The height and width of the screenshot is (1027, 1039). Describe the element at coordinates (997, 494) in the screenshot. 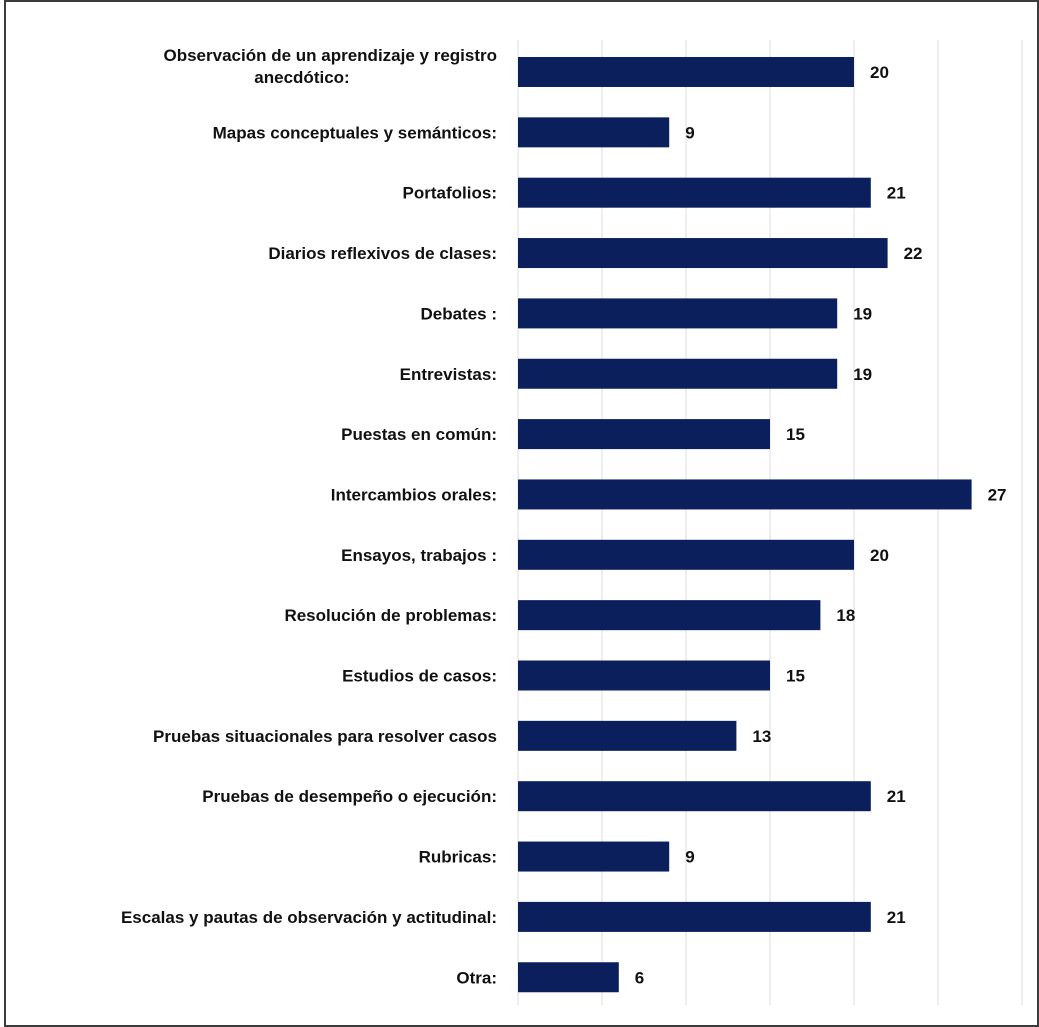

I see `data-label: 27` at that location.